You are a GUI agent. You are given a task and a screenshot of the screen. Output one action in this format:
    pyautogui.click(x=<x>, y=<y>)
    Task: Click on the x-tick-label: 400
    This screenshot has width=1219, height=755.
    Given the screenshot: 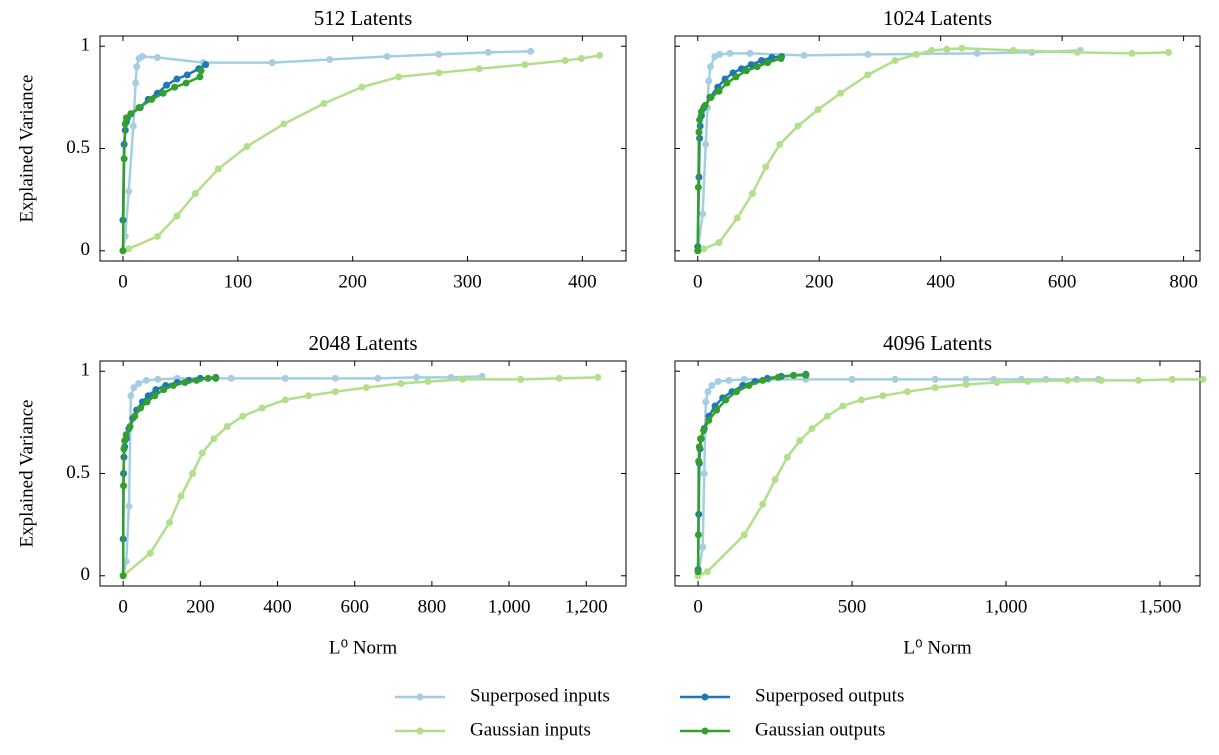 What is the action you would take?
    pyautogui.click(x=582, y=281)
    